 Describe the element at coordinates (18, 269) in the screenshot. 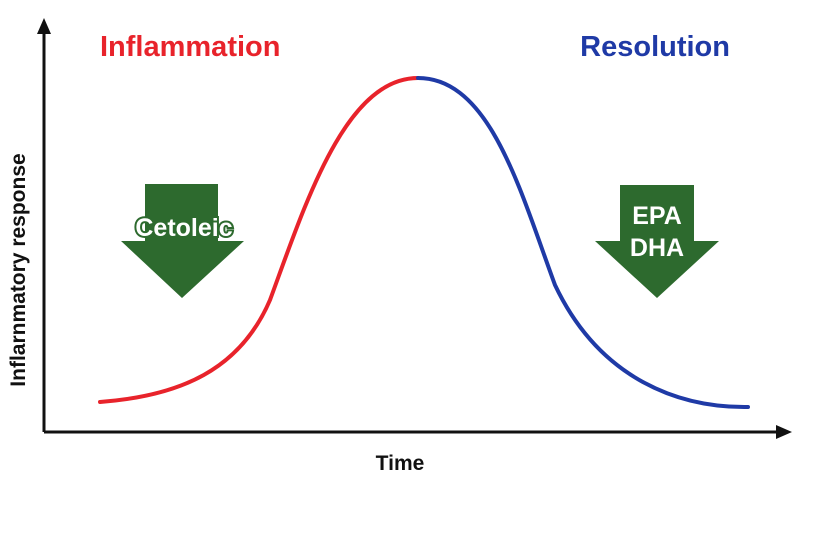

I see `y-axis-label: Inflarnmatory response` at that location.